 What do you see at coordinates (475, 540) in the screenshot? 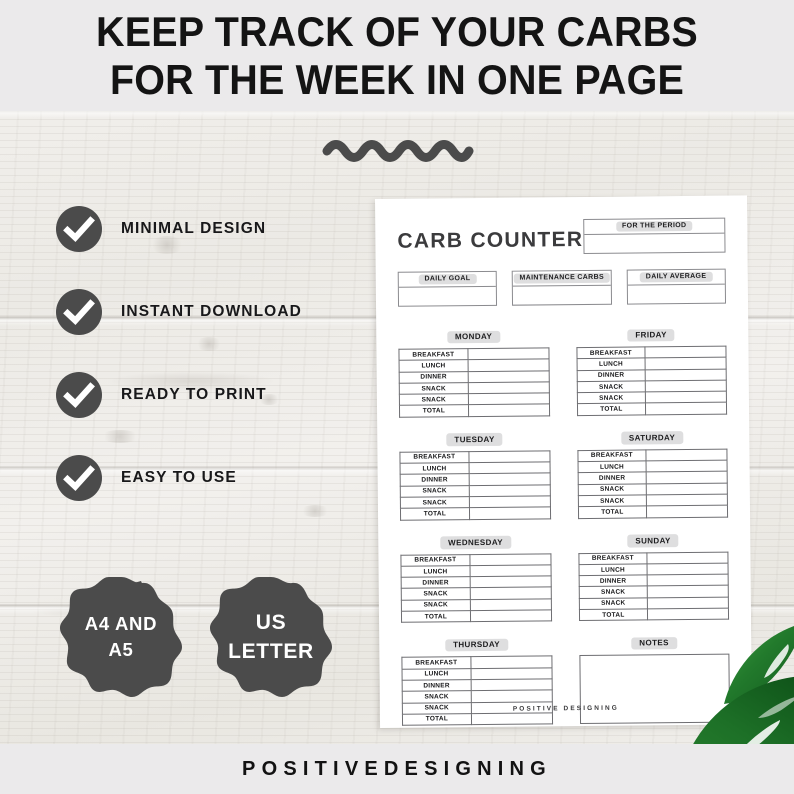
I see `day-title: WEDNESDAY` at bounding box center [475, 540].